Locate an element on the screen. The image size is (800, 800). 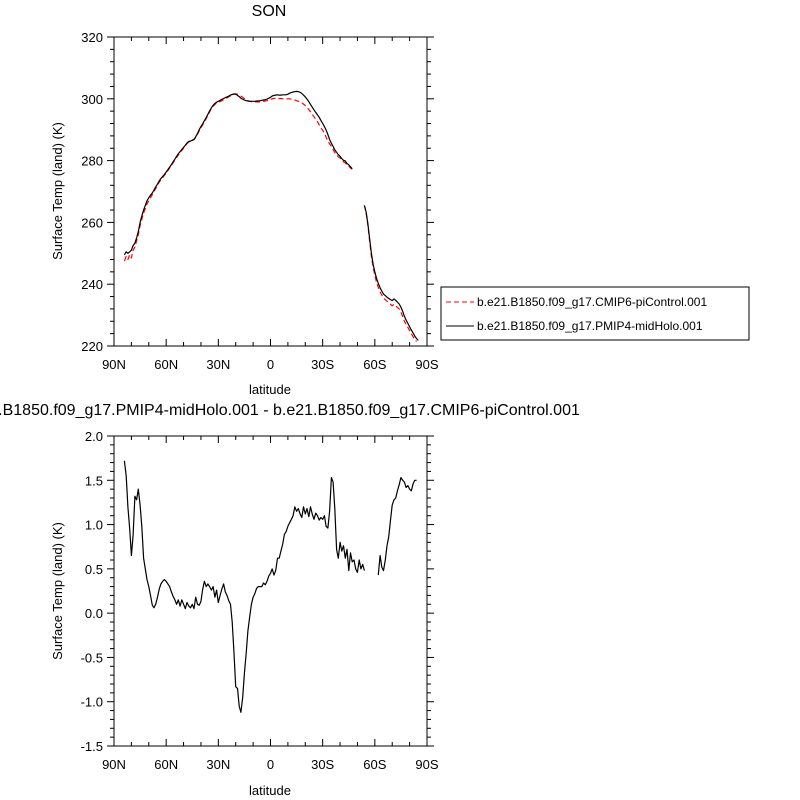
top-x-tick-label: 60S is located at coordinates (374, 364).